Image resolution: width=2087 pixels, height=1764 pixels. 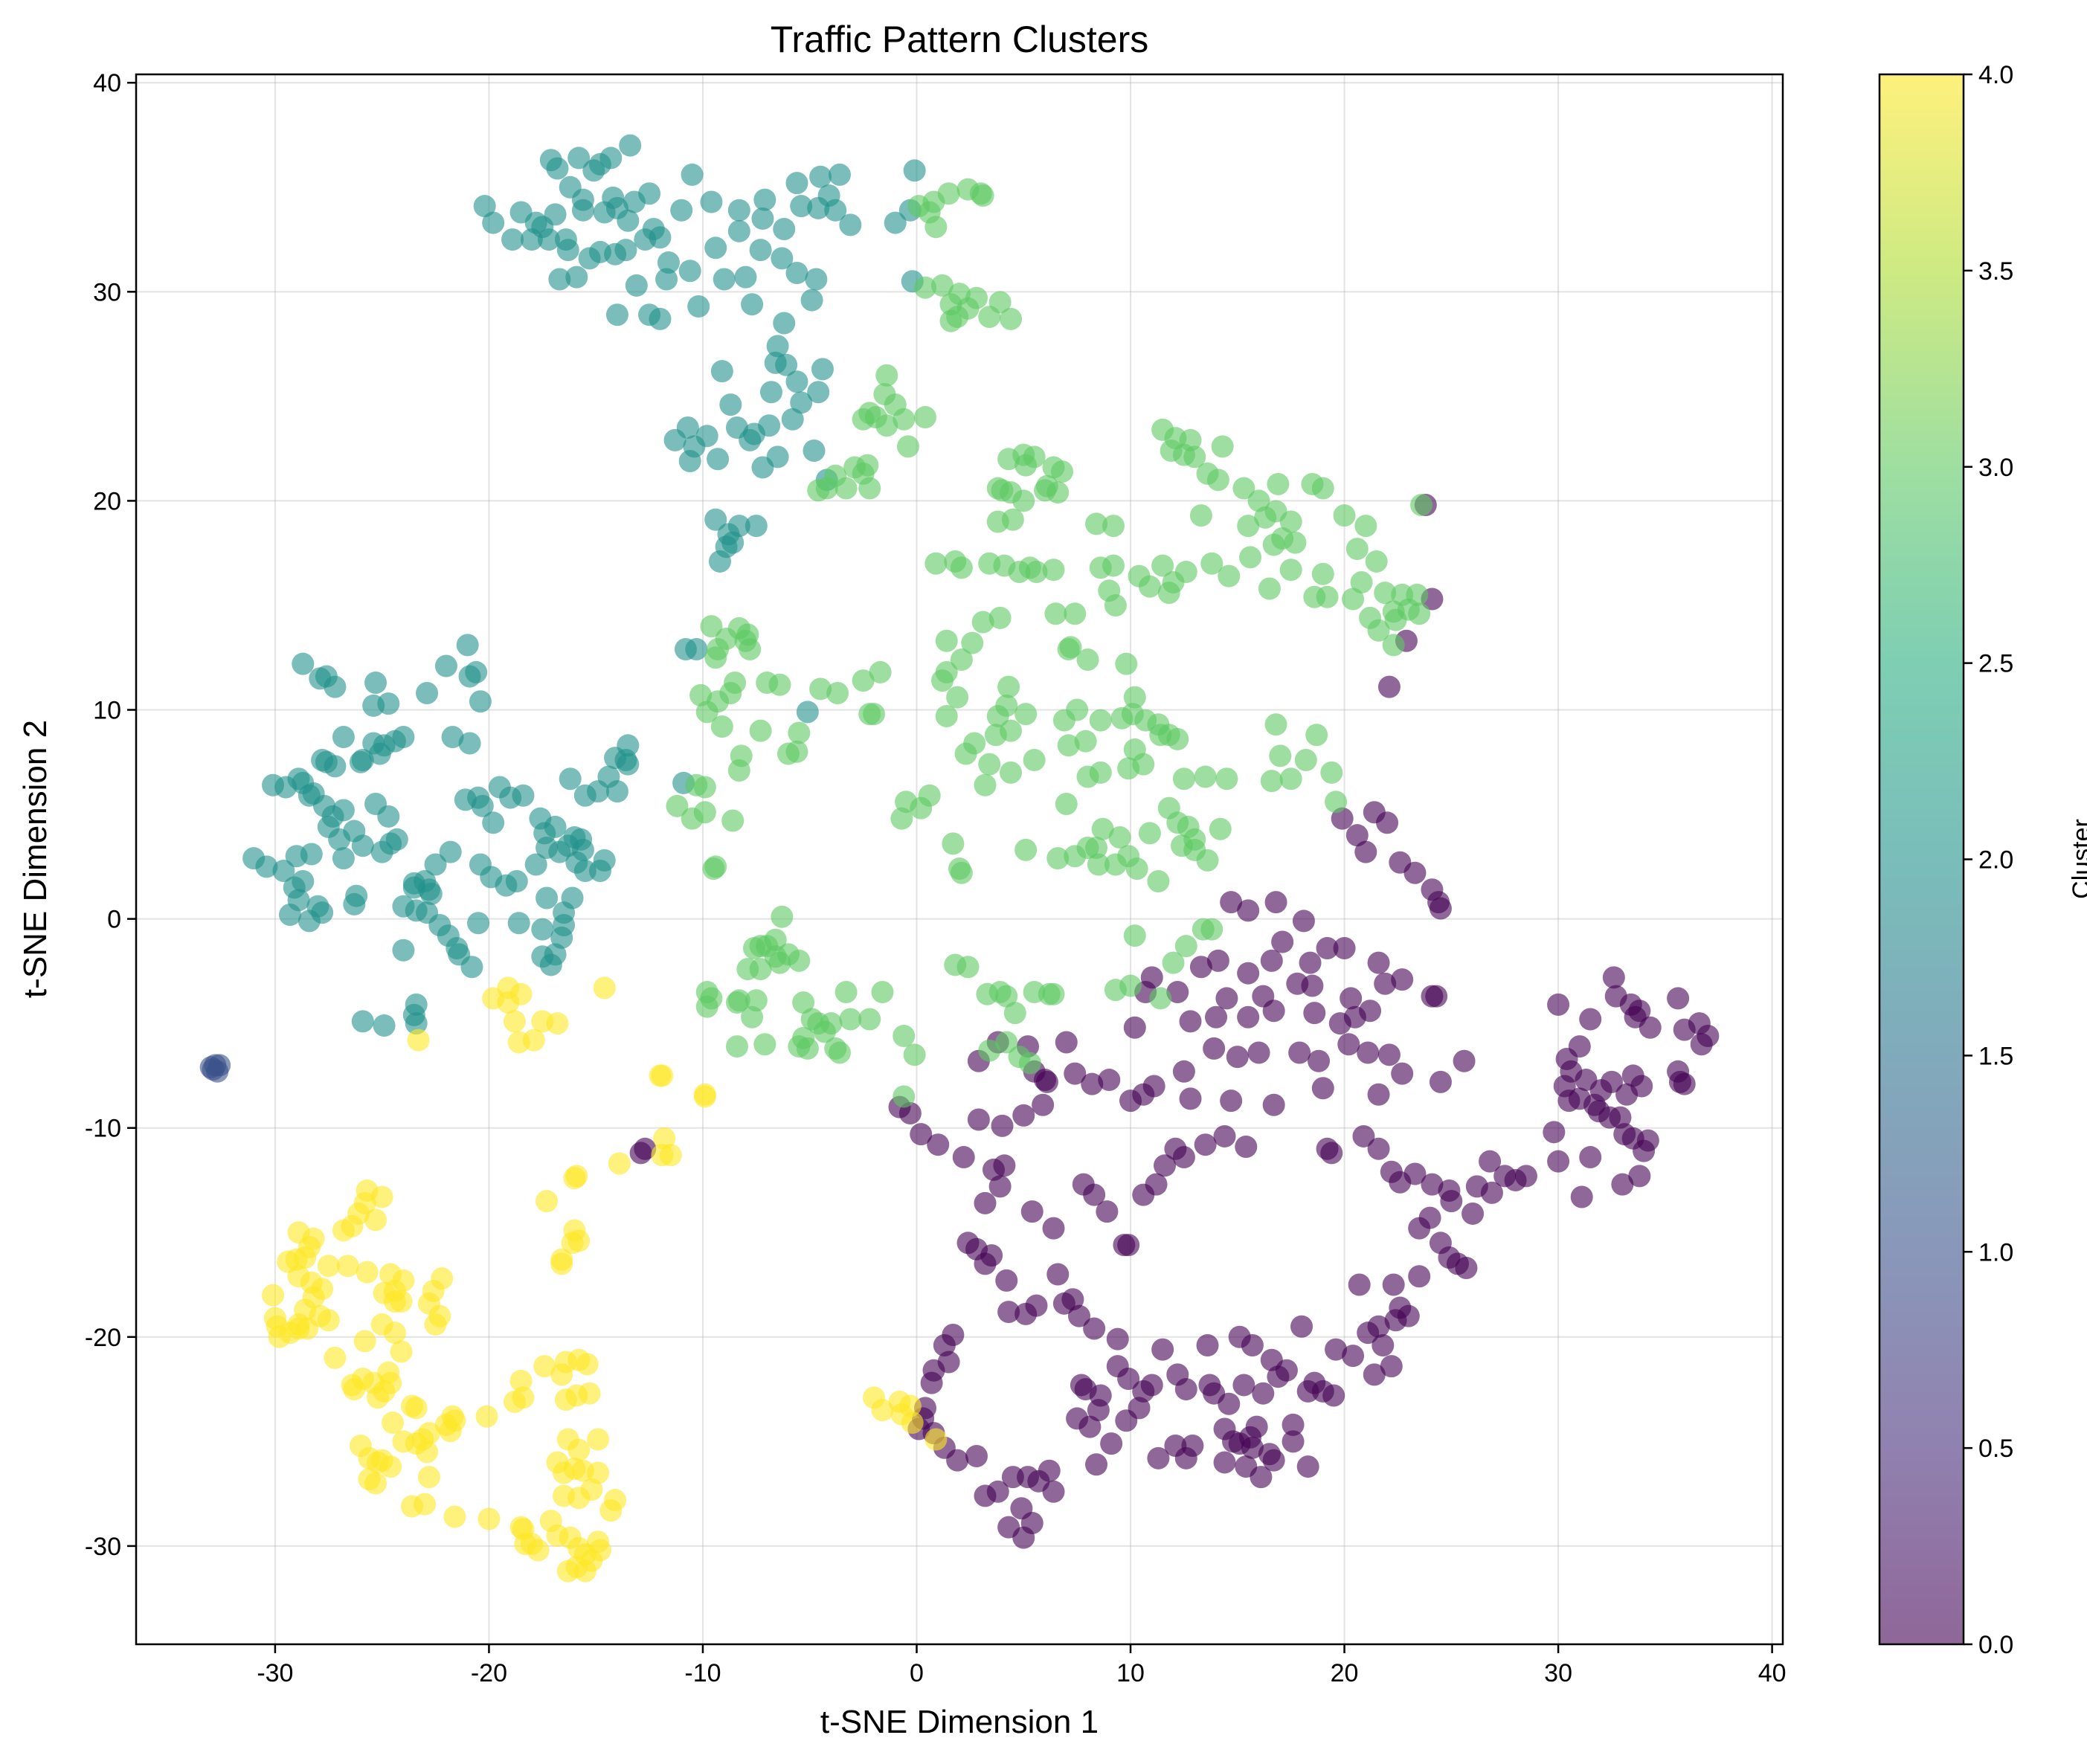 What do you see at coordinates (960, 40) in the screenshot?
I see `chart-title: Traffic Pattern Clusters` at bounding box center [960, 40].